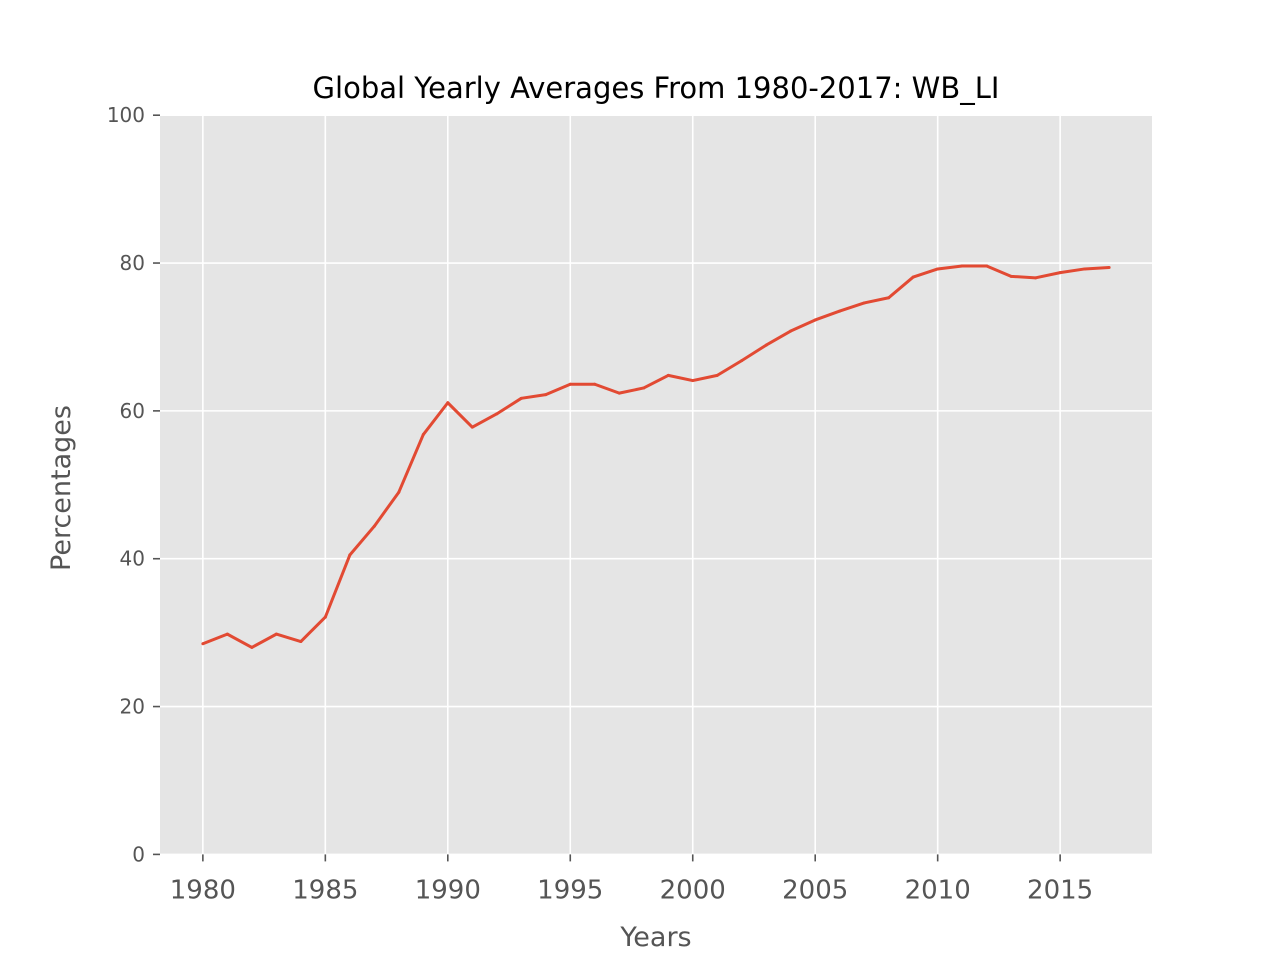 The height and width of the screenshot is (960, 1280). Describe the element at coordinates (655, 937) in the screenshot. I see `x-axis-label: Years` at that location.